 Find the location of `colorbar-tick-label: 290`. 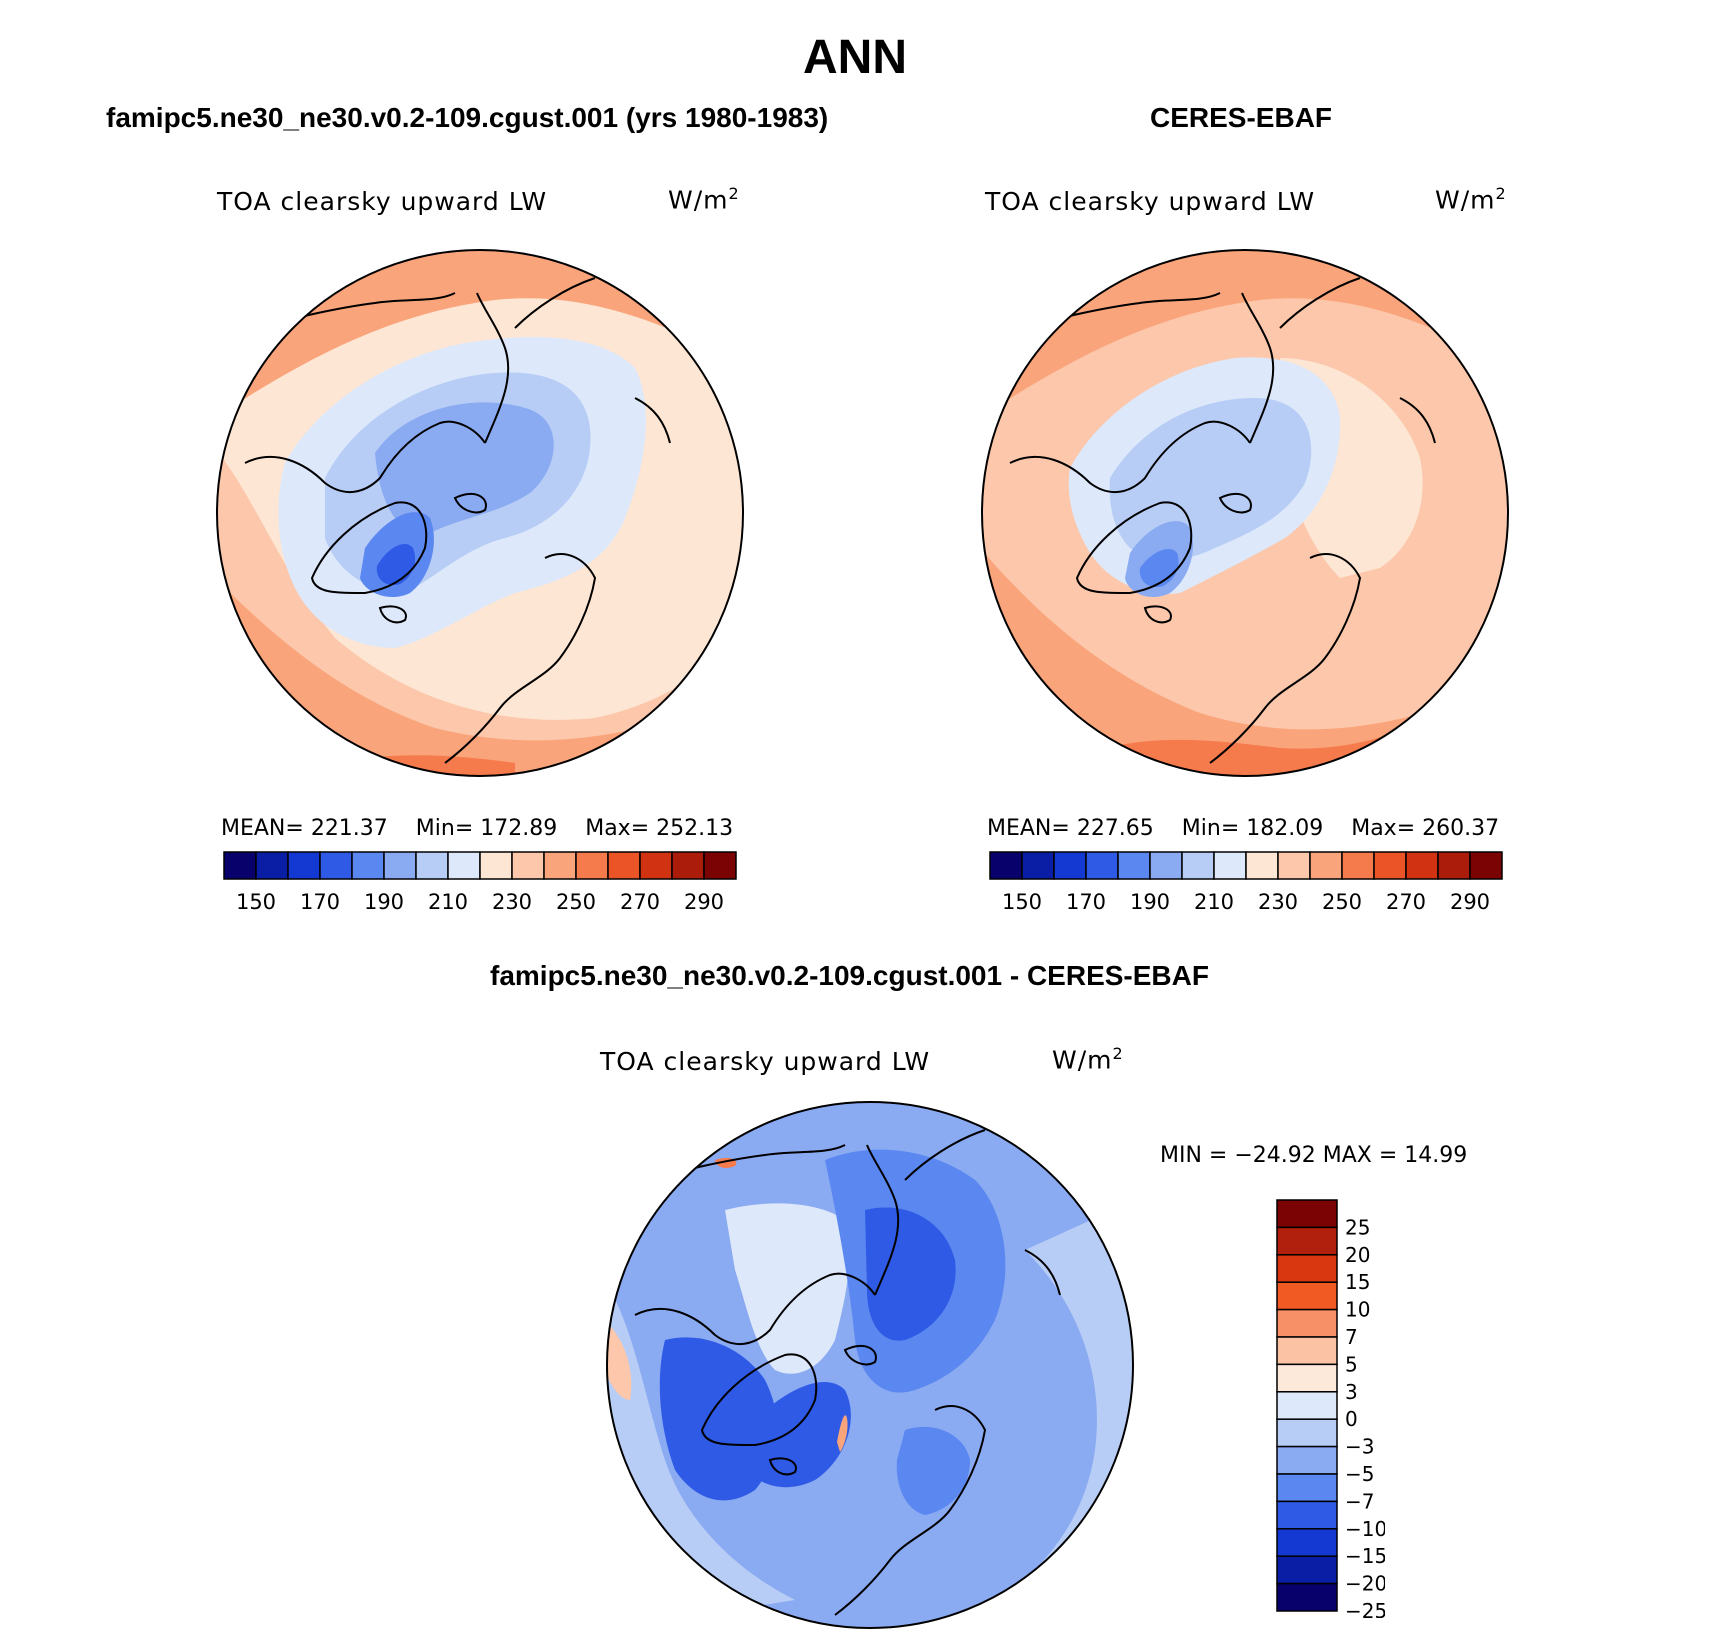

colorbar-tick-label: 290 is located at coordinates (1470, 902).